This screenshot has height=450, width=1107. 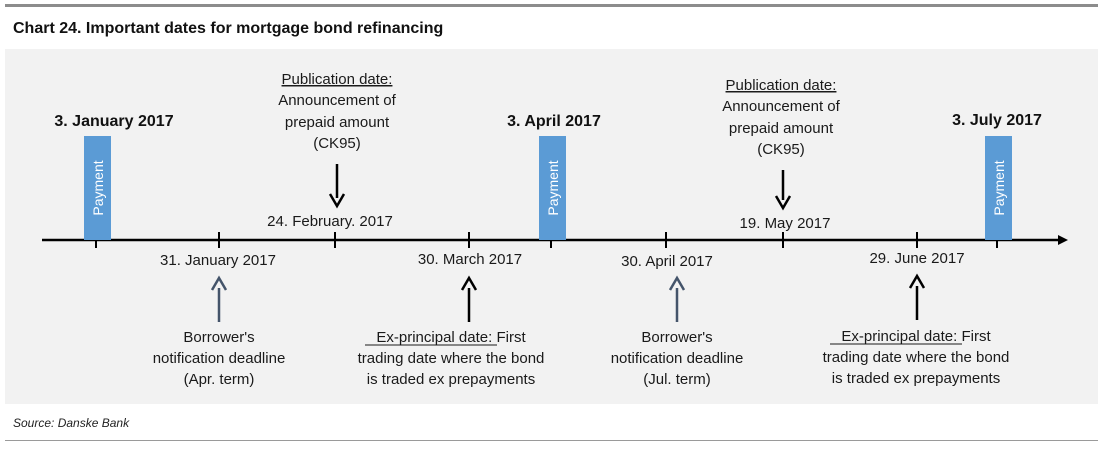 What do you see at coordinates (916, 258) in the screenshot?
I see `event-date: 29. June 2017` at bounding box center [916, 258].